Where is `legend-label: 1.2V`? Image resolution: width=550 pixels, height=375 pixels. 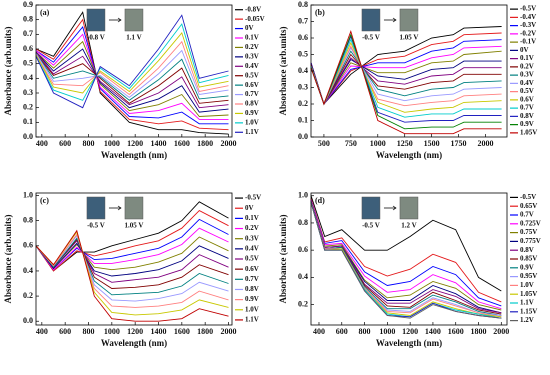
legend-label: 1.2V is located at coordinates (527, 320).